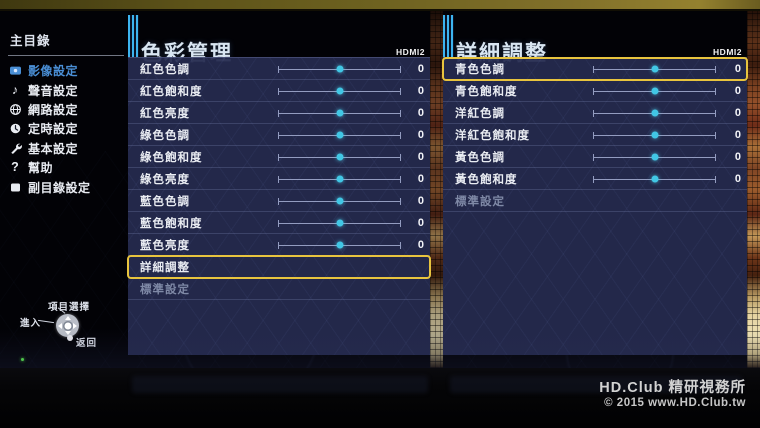 This screenshot has height=428, width=760. I want to click on settings-row: 藍色飽和度 0, so click(279, 223).